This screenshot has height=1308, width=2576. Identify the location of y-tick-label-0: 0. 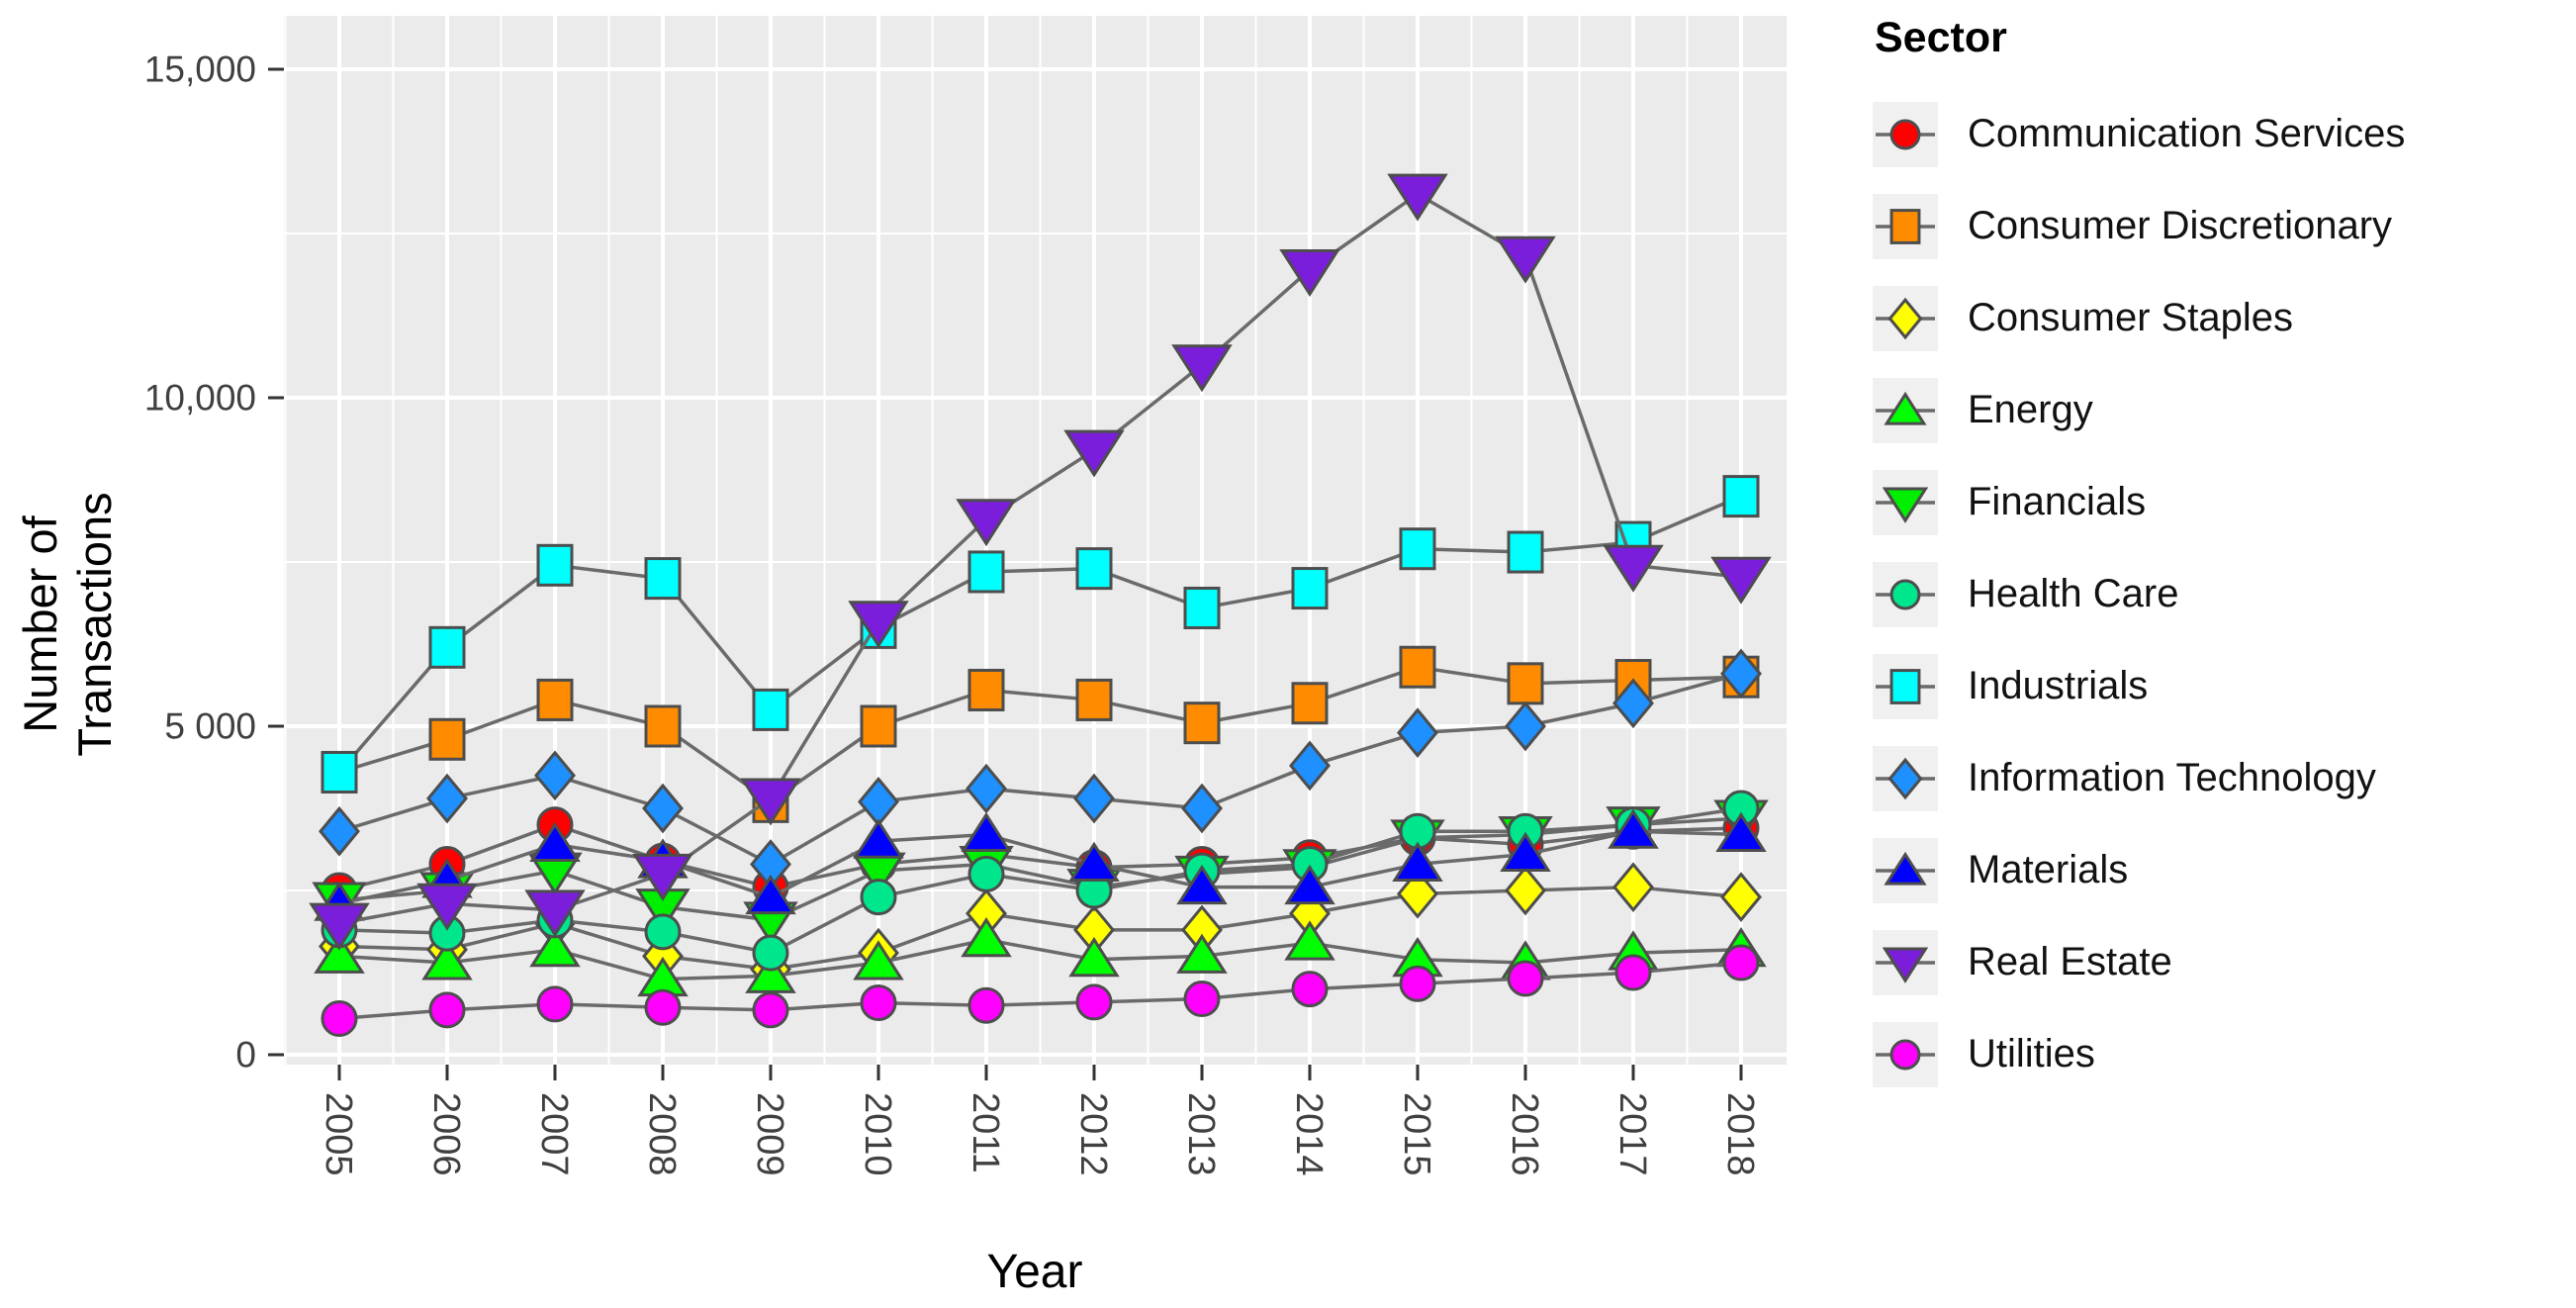
(246, 1055).